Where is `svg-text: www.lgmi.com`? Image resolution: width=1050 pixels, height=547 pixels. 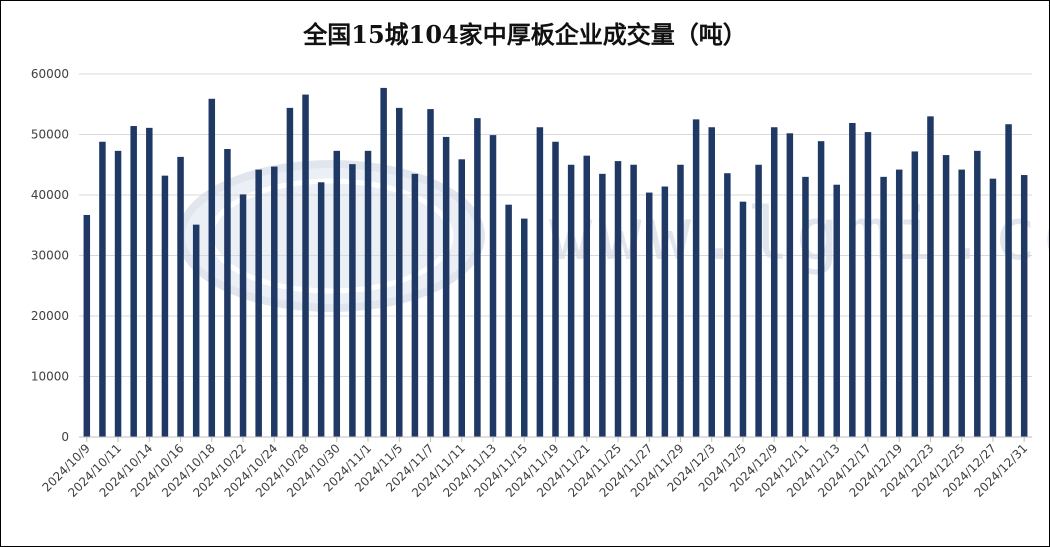 svg-text: www.lgmi.com is located at coordinates (799, 234).